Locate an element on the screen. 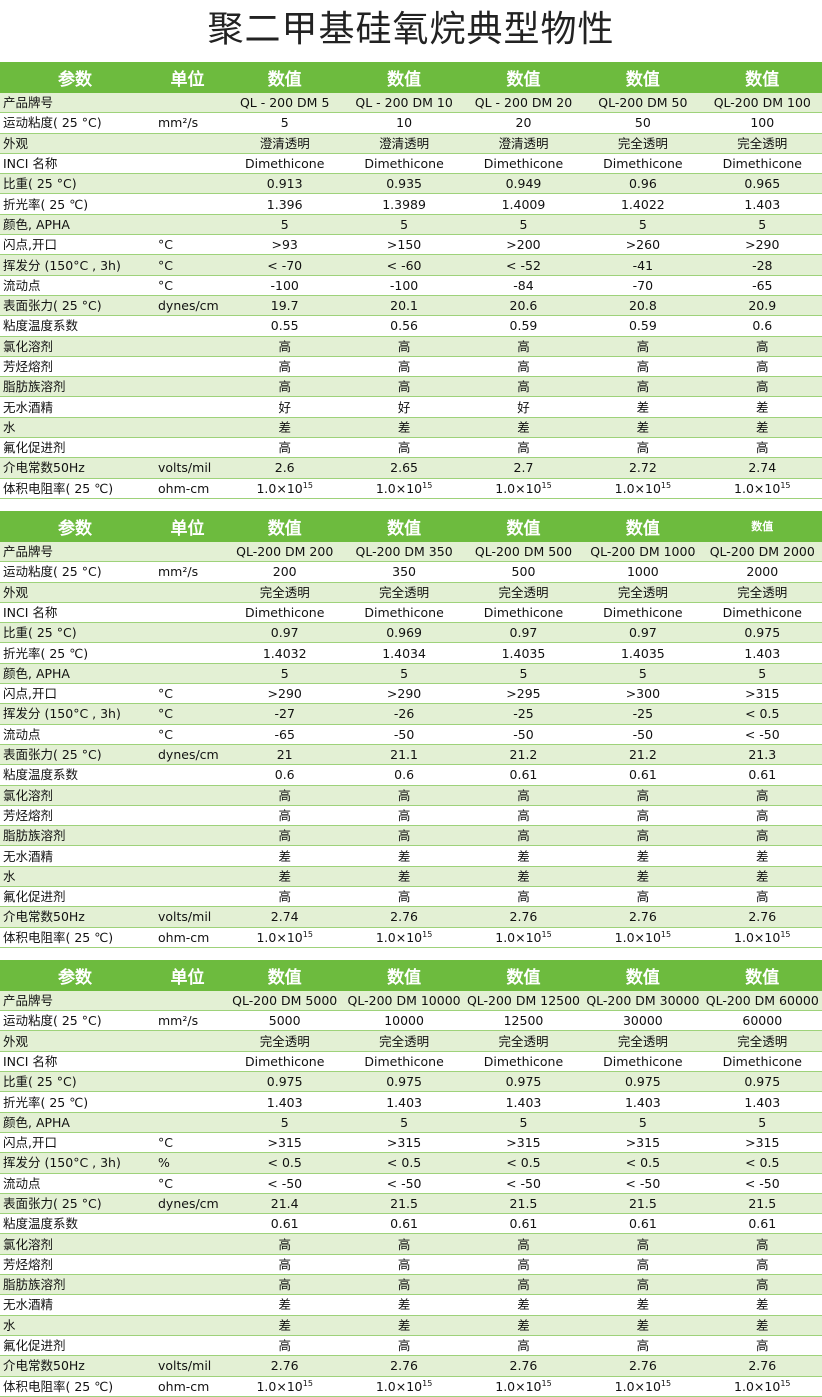  value-cell: 完全透明 is located at coordinates (643, 1041).